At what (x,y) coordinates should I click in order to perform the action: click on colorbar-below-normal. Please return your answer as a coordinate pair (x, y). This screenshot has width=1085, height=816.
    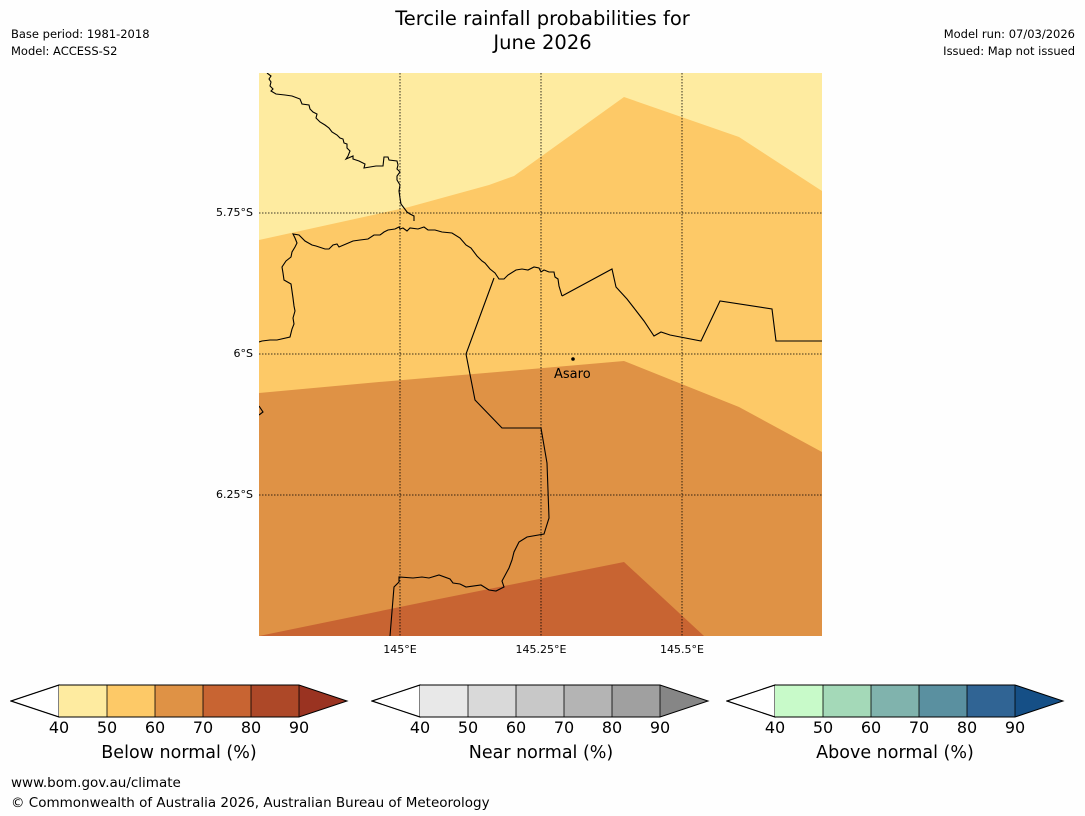
    Looking at the image, I should click on (179, 701).